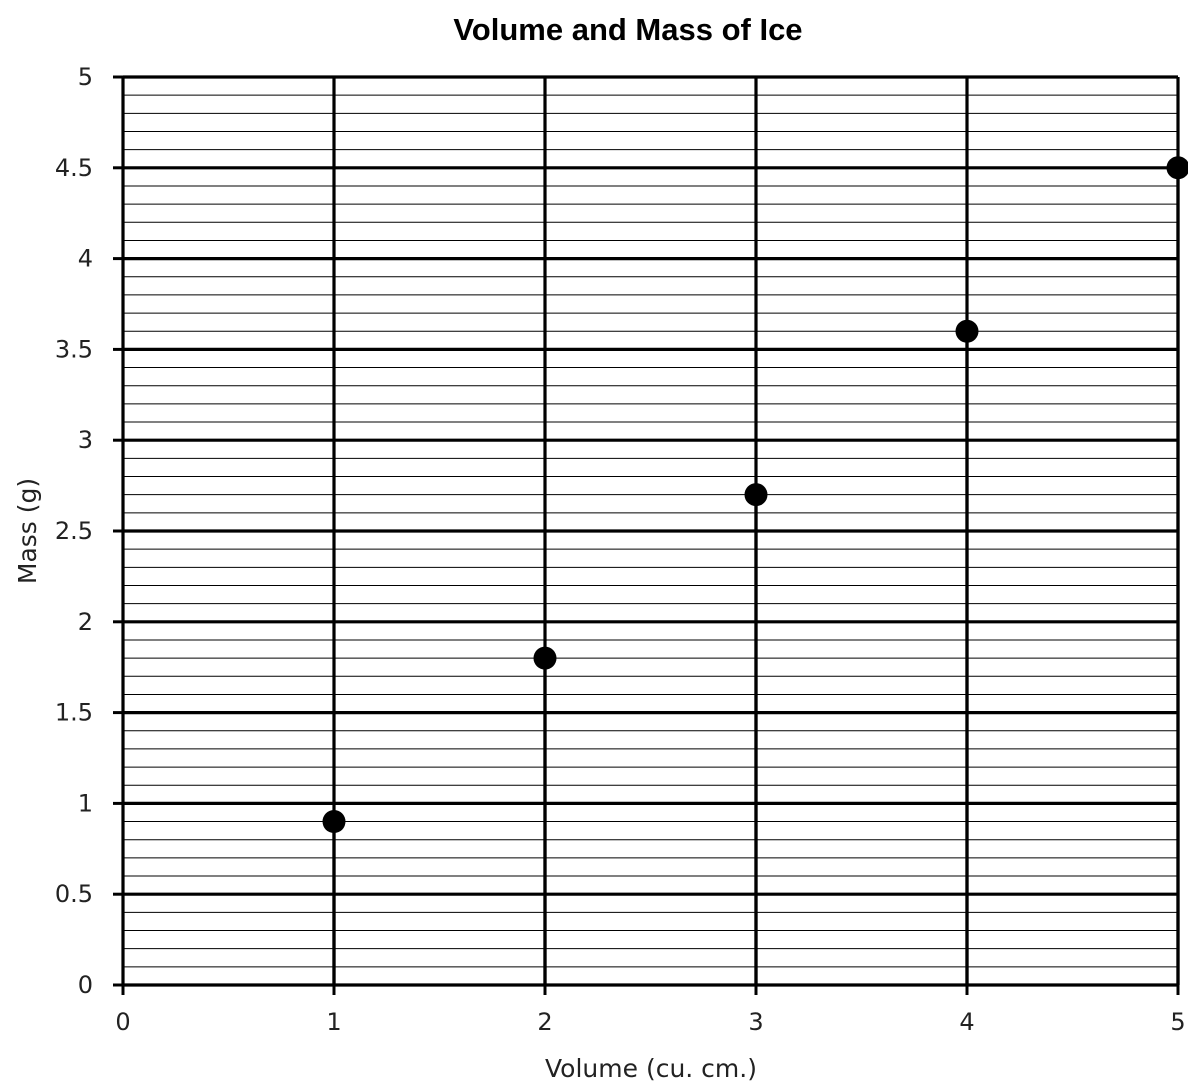 This screenshot has width=1188, height=1086. I want to click on x-tick-label: 1, so click(333, 1022).